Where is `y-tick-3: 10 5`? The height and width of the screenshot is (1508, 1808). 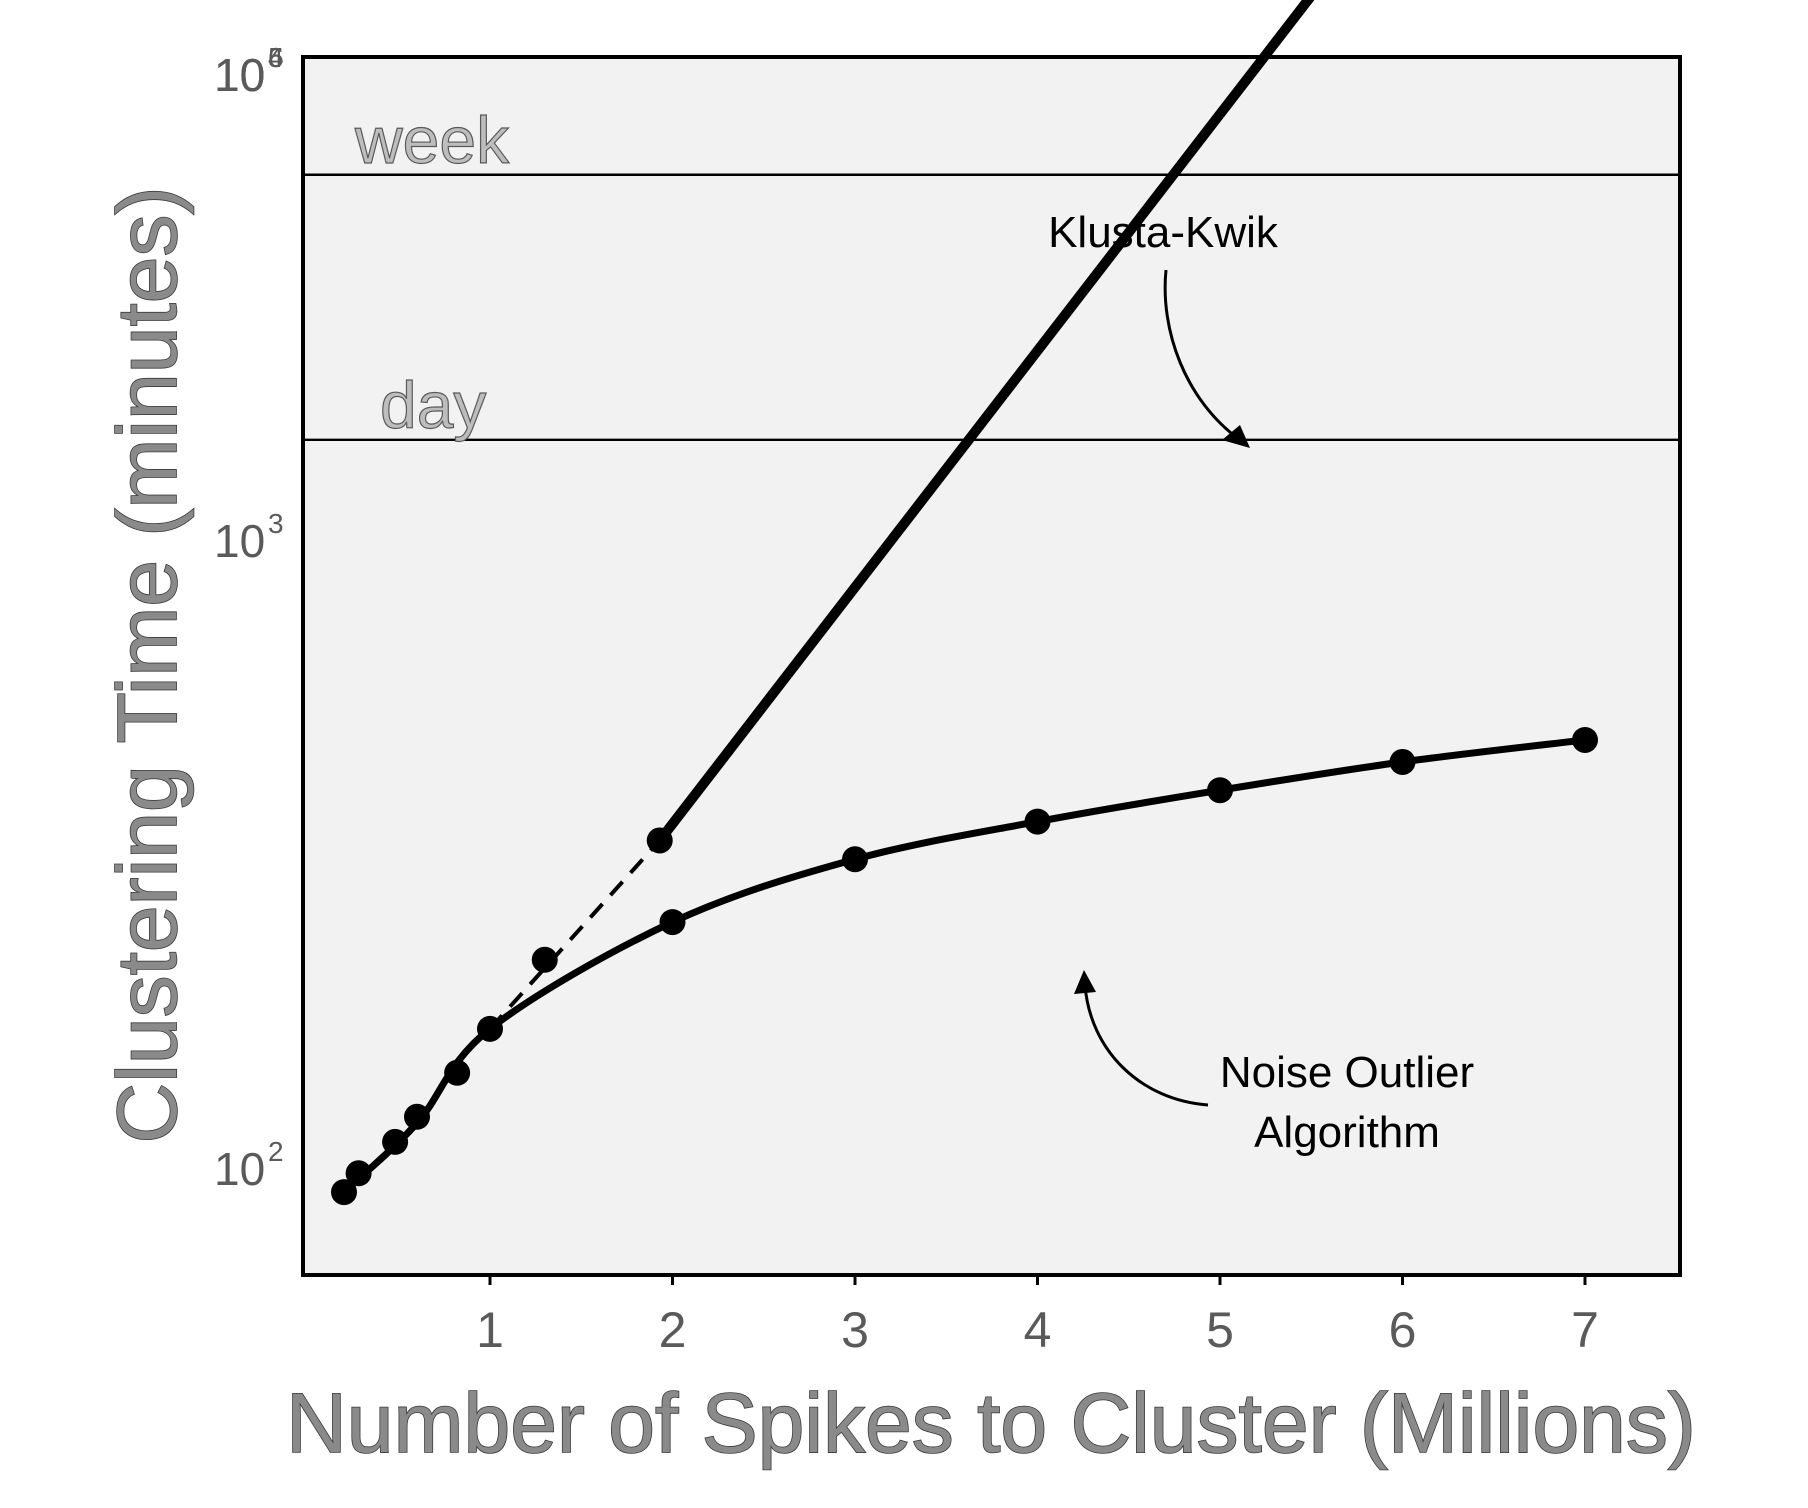
y-tick-3: 10 5 is located at coordinates (249, 71).